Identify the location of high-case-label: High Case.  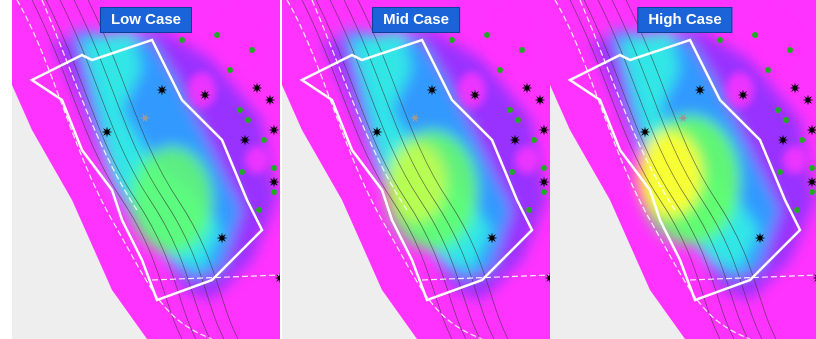
(685, 20).